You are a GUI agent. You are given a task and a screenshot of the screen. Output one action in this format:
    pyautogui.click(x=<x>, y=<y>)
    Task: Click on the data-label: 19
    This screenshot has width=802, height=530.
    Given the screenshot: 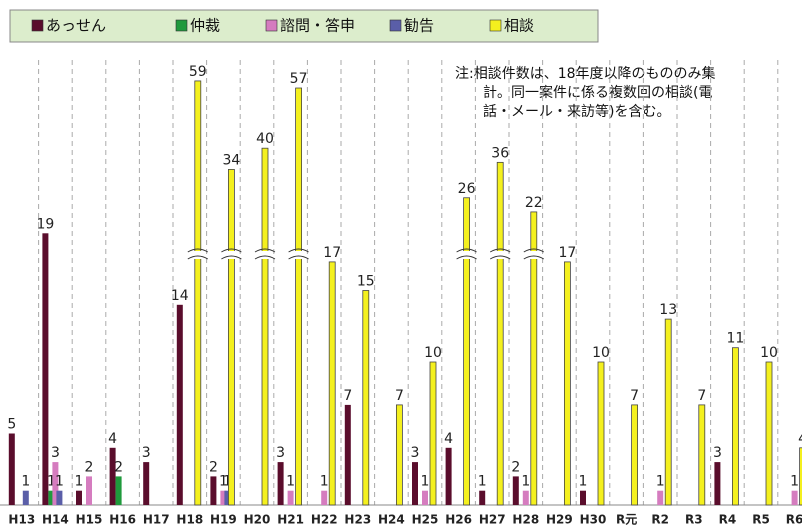 What is the action you would take?
    pyautogui.click(x=45, y=224)
    